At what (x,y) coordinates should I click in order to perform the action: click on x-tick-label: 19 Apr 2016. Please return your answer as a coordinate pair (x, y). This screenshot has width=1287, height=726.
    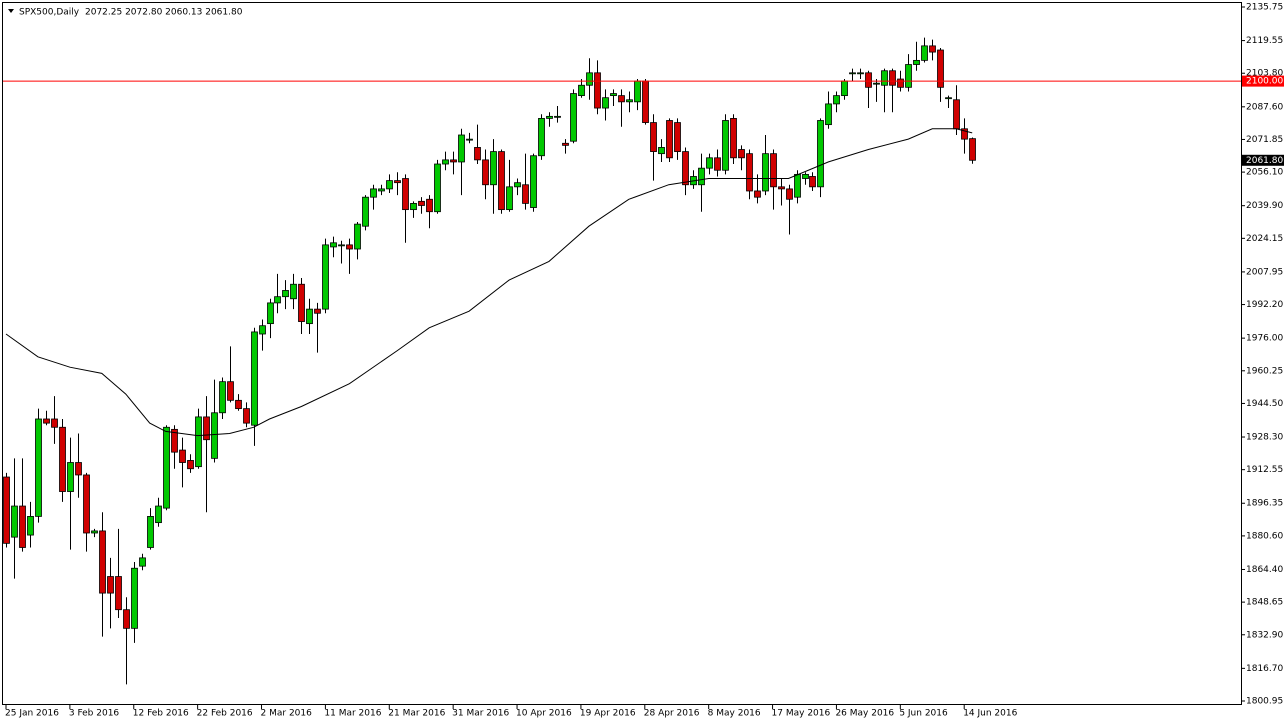
    Looking at the image, I should click on (608, 714).